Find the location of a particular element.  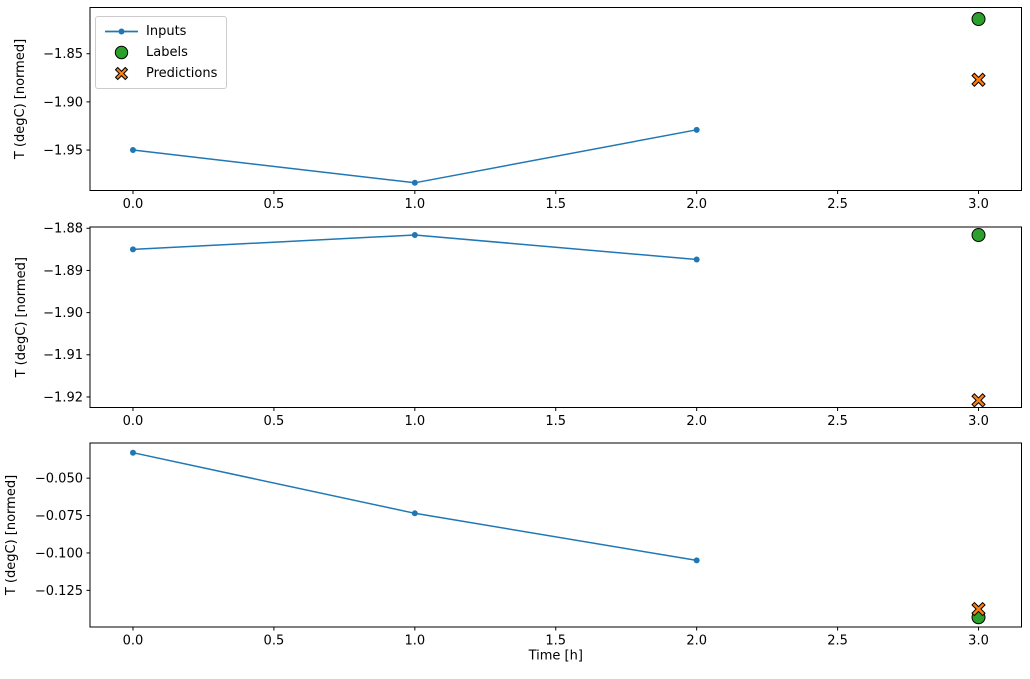

legend-label-inputs: Inputs is located at coordinates (166, 31).